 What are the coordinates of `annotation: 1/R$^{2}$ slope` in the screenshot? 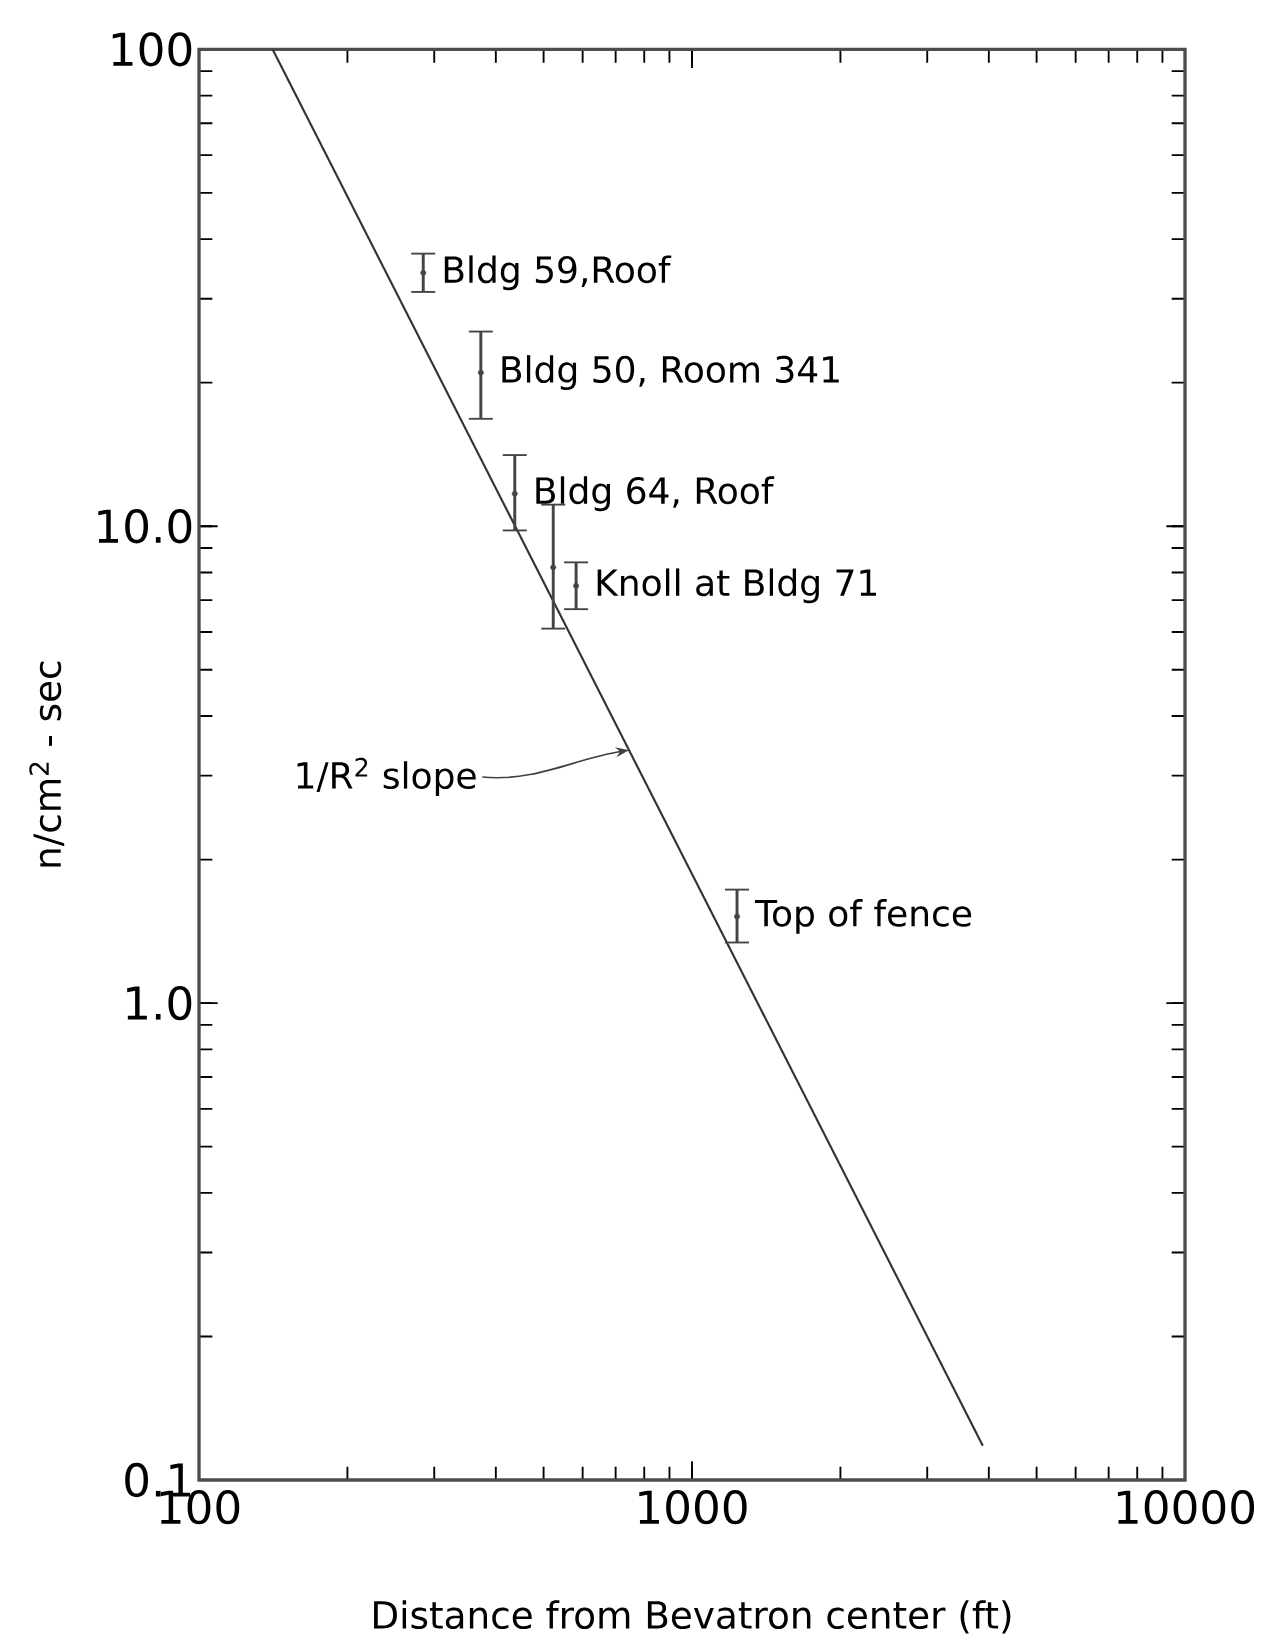 It's located at (386, 777).